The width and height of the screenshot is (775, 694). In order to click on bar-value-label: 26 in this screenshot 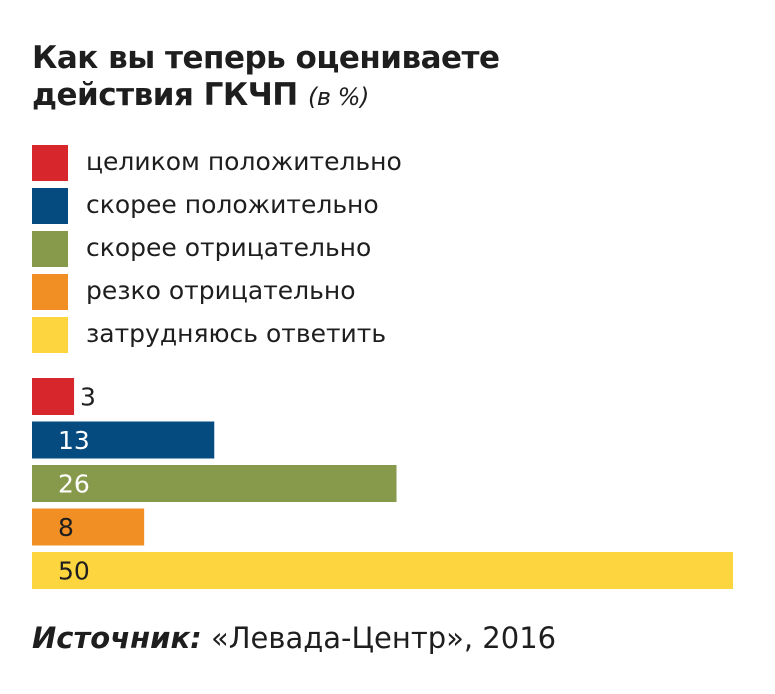, I will do `click(74, 484)`.